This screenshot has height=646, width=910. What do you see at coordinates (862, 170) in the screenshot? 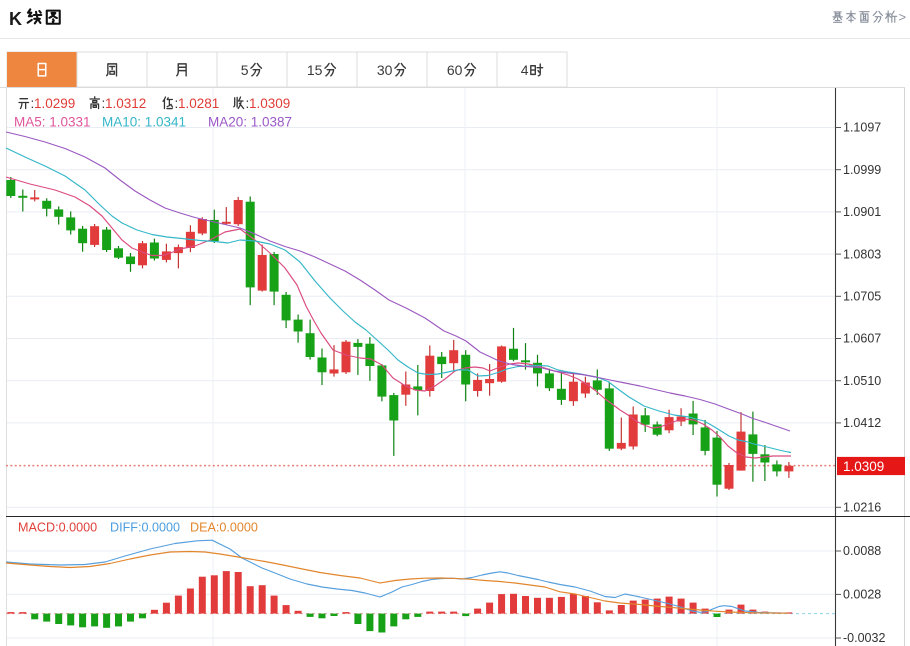
I see `svg-text: 1.0999` at bounding box center [862, 170].